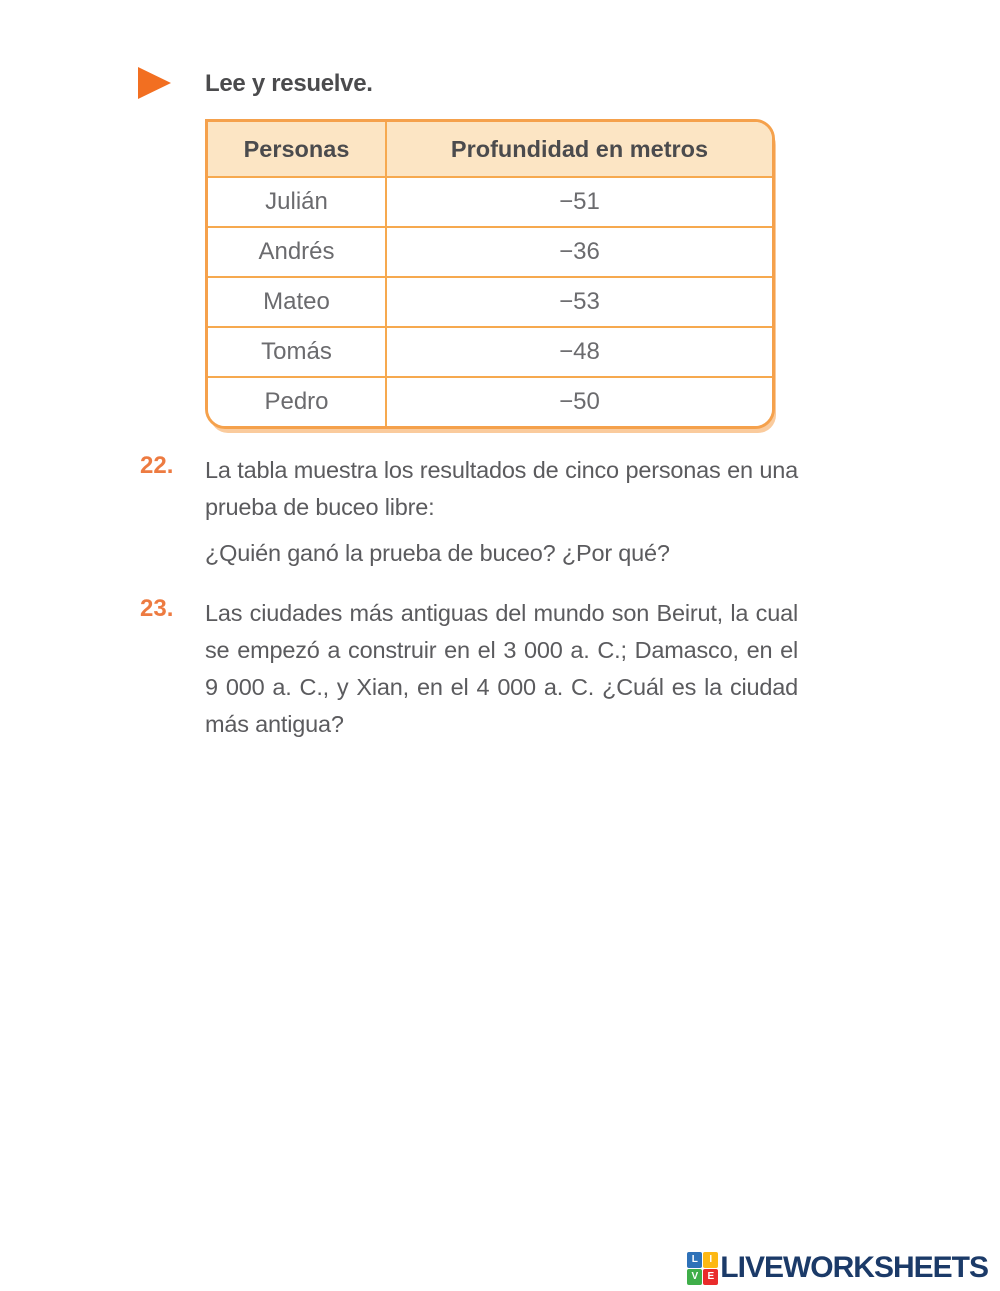 The image size is (1000, 1291). What do you see at coordinates (711, 1259) in the screenshot?
I see `logo-square-i: I` at bounding box center [711, 1259].